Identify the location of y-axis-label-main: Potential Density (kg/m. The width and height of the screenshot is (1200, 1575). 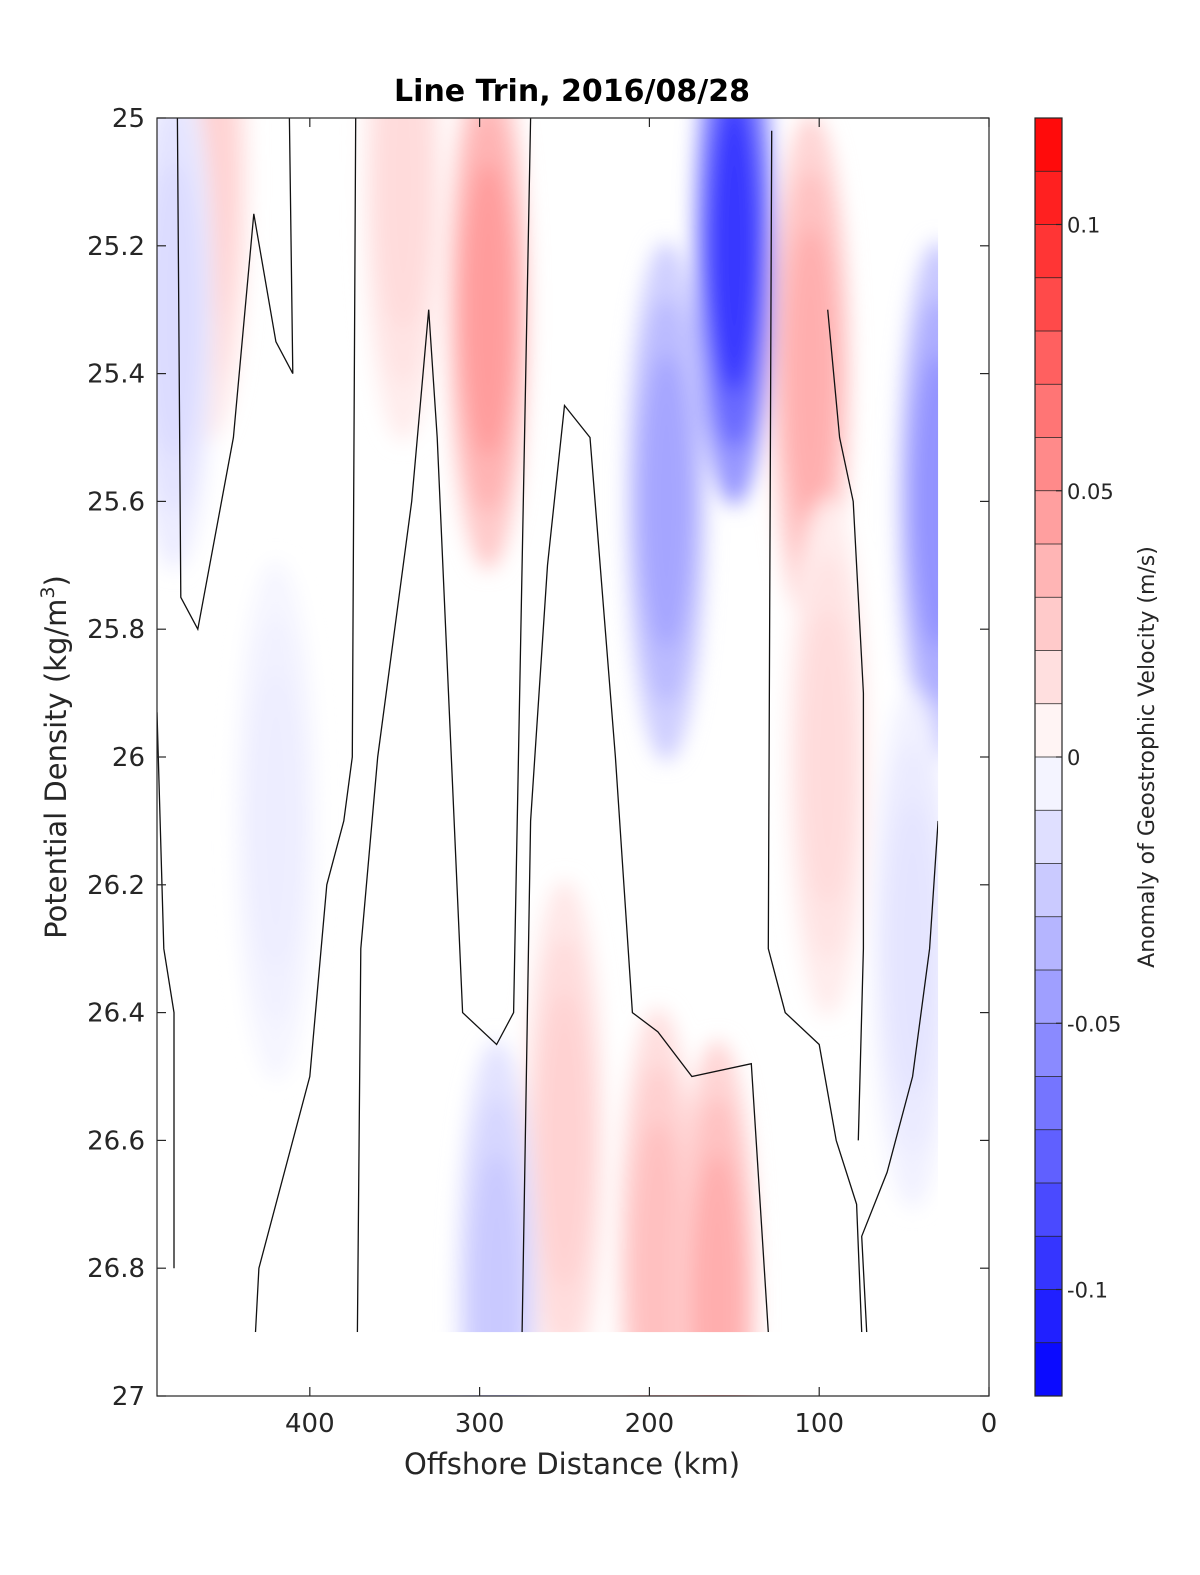
(56, 769).